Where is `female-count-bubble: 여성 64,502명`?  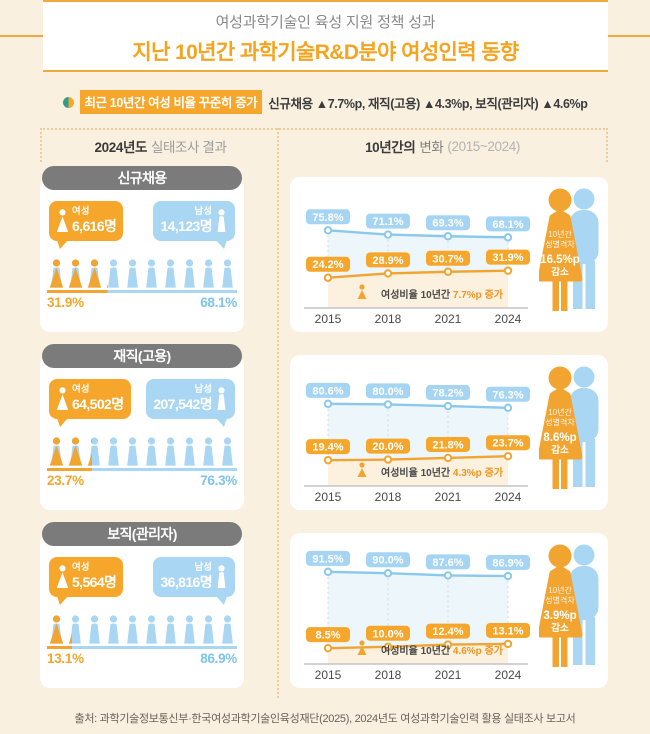 female-count-bubble: 여성 64,502명 is located at coordinates (90, 403).